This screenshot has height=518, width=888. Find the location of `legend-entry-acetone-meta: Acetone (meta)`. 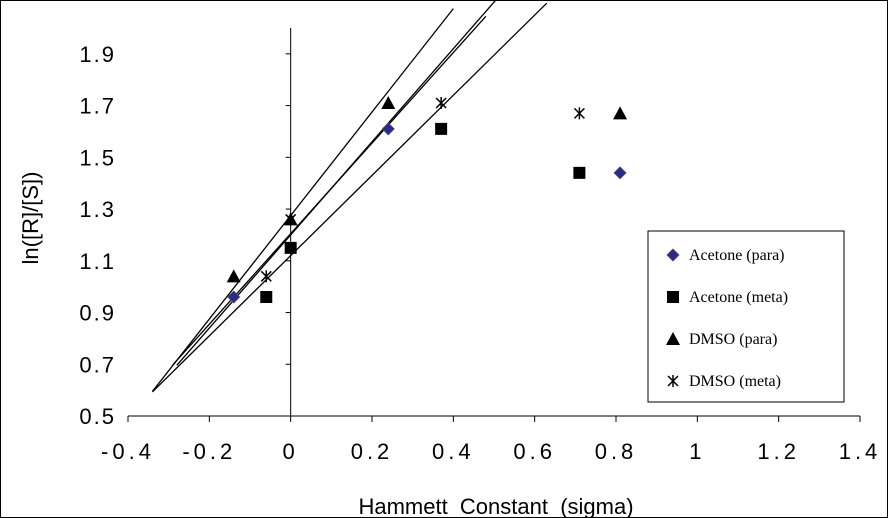

legend-entry-acetone-meta: Acetone (meta) is located at coordinates (727, 297).